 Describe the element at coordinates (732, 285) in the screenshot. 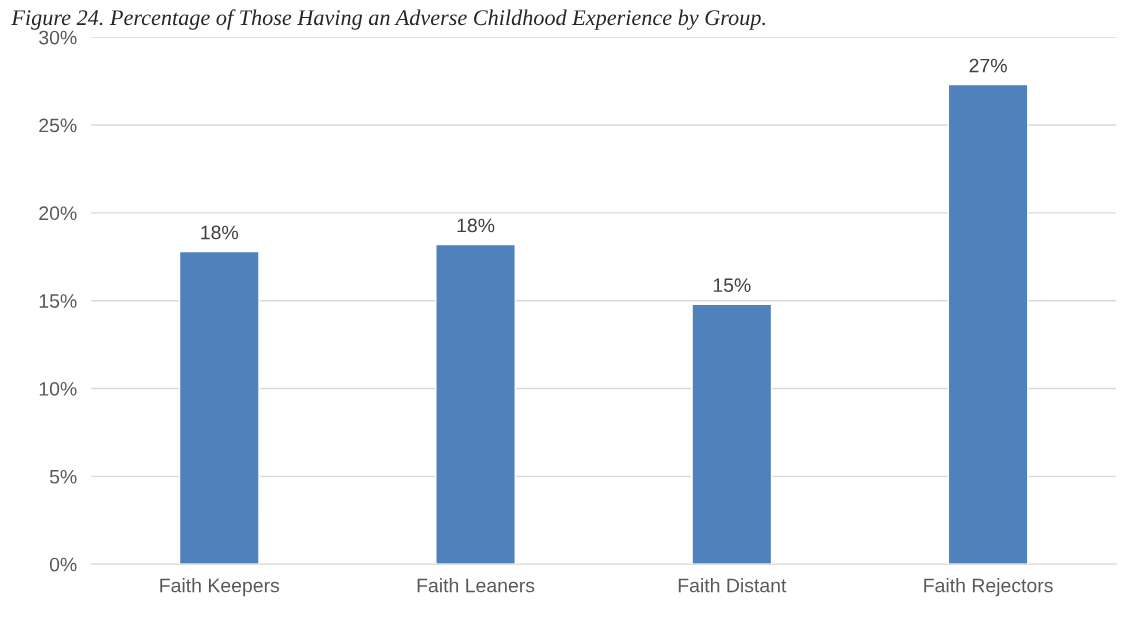

I see `data-label: 15%` at that location.